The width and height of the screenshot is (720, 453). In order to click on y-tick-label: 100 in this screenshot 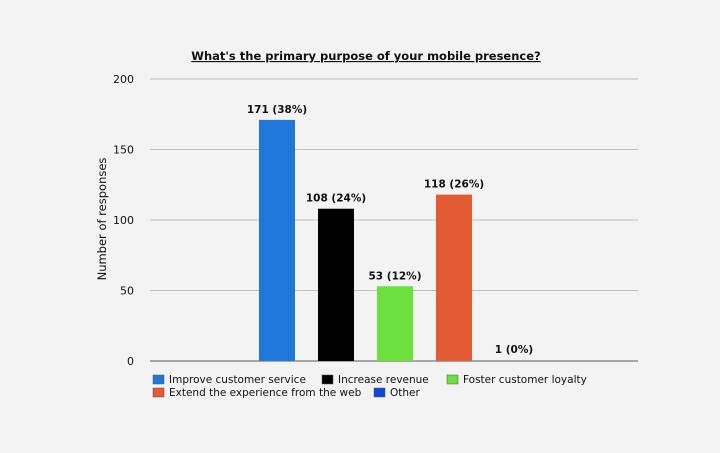, I will do `click(123, 220)`.